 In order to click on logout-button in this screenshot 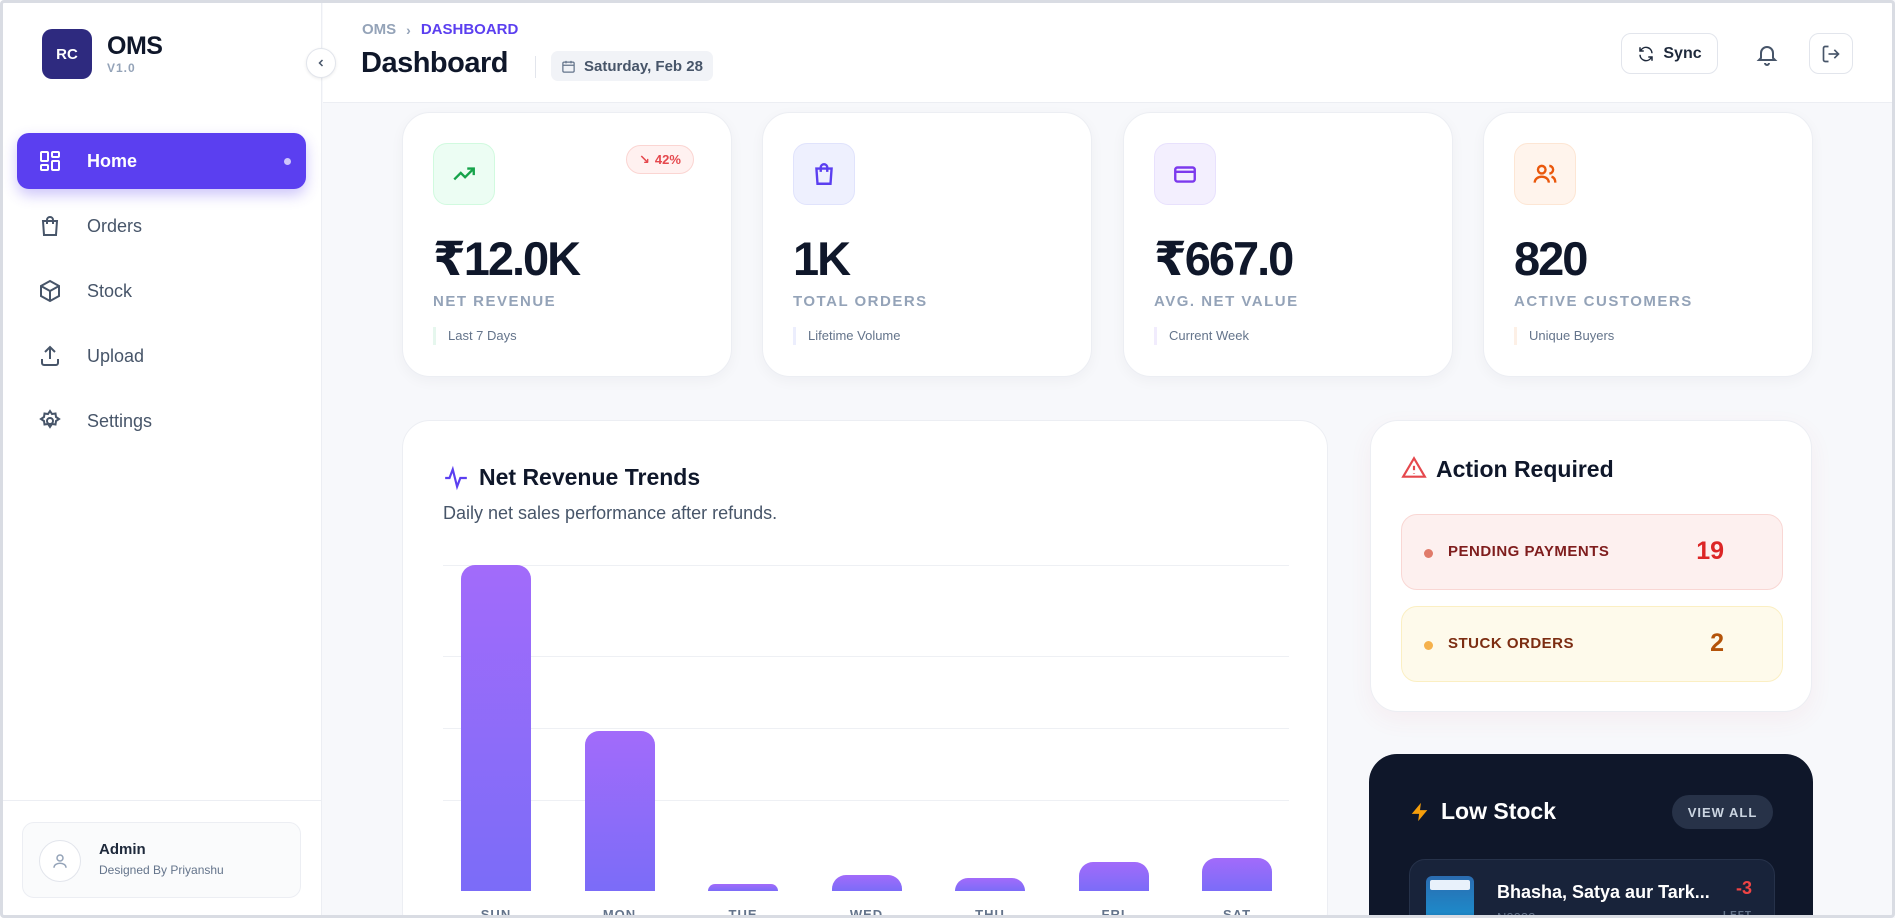, I will do `click(1831, 53)`.